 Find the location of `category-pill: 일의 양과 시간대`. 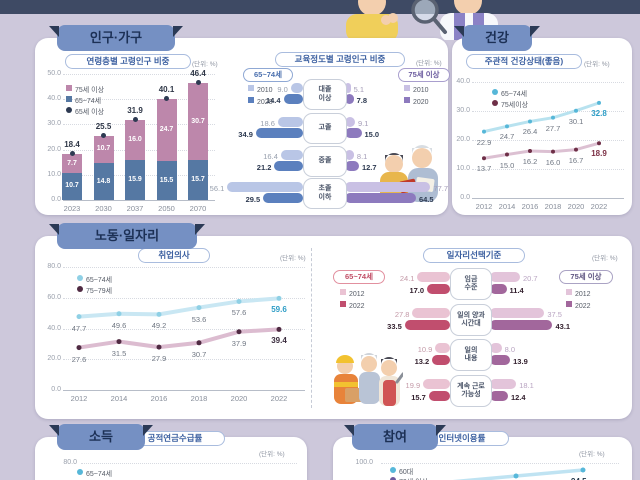

category-pill: 일의 양과 시간대 is located at coordinates (471, 320).